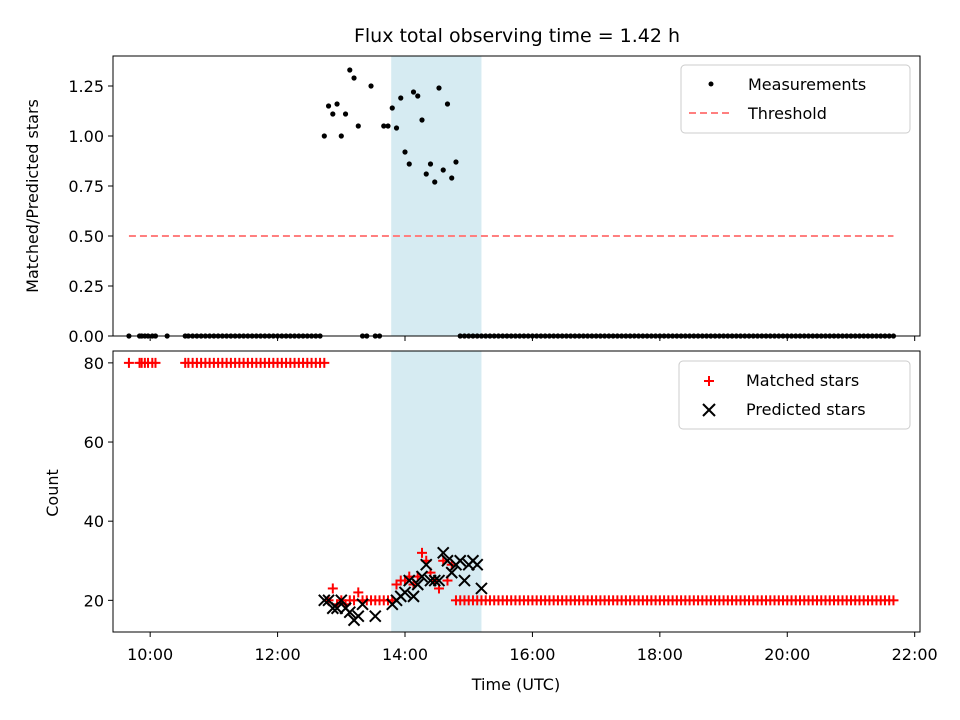 The height and width of the screenshot is (720, 960). I want to click on x-tick-label: 18:00, so click(660, 654).